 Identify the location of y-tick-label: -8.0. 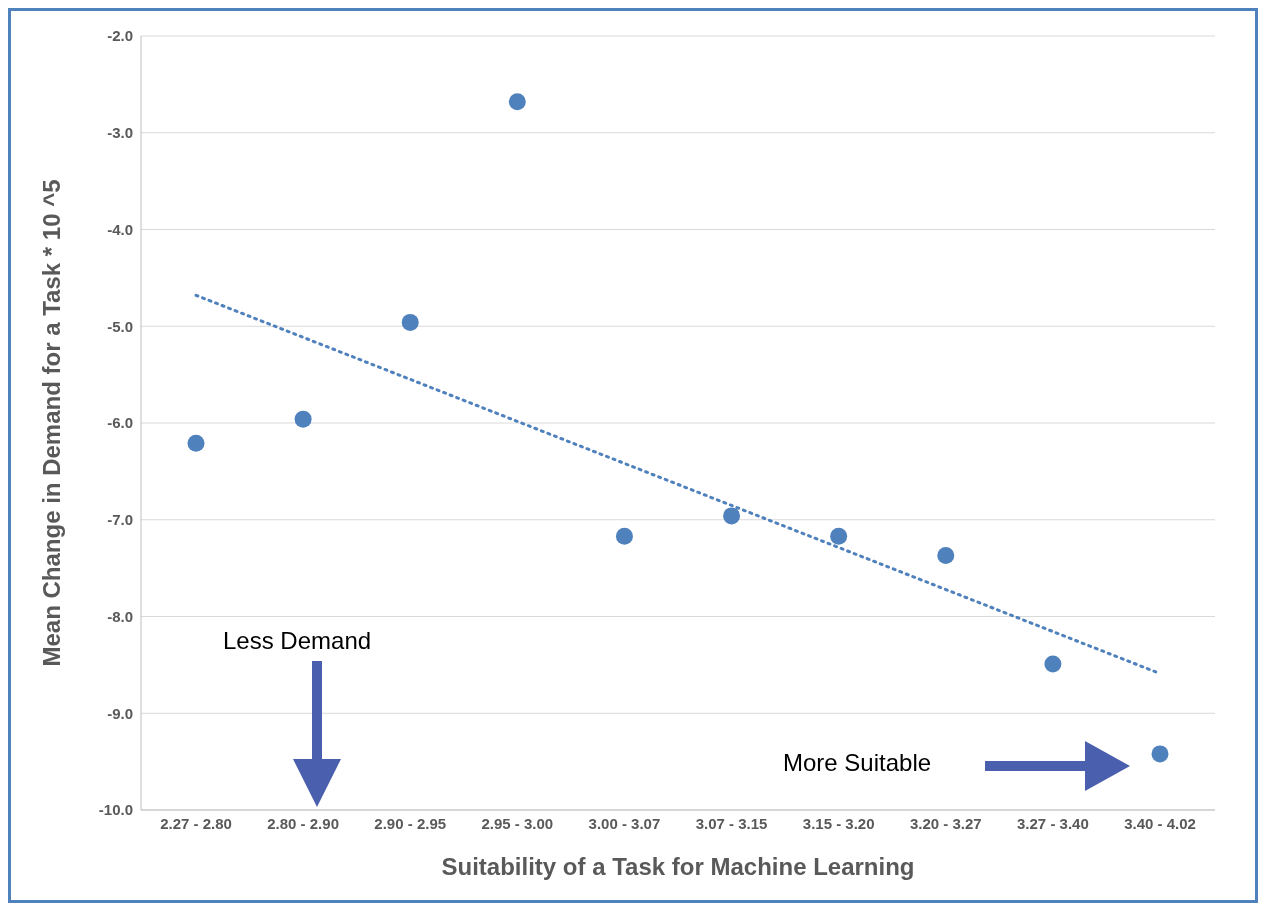
(120, 616).